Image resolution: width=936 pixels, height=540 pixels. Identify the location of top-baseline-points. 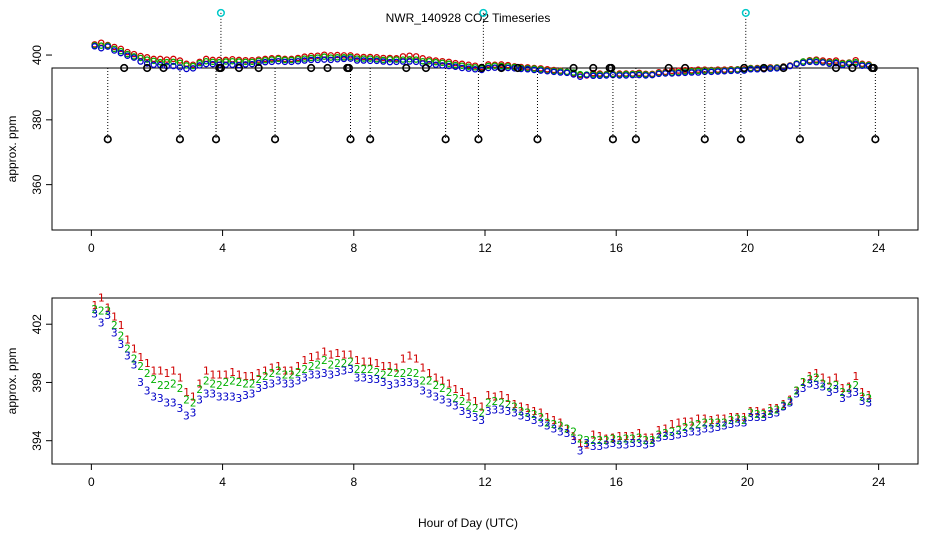
(482, 59).